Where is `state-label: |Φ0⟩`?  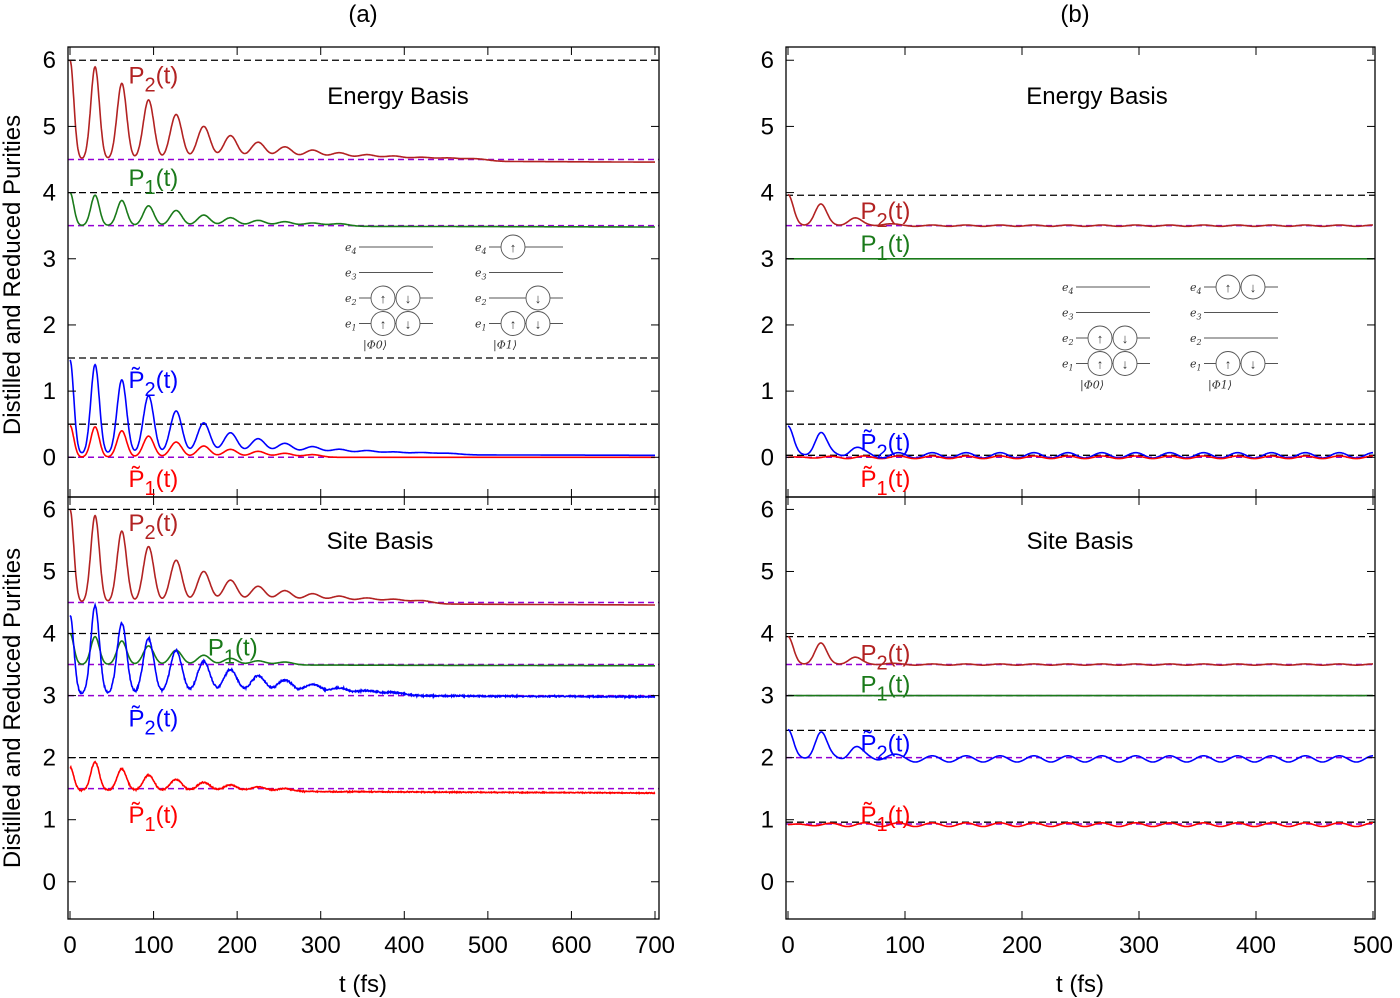
state-label: |Φ0⟩ is located at coordinates (1092, 386).